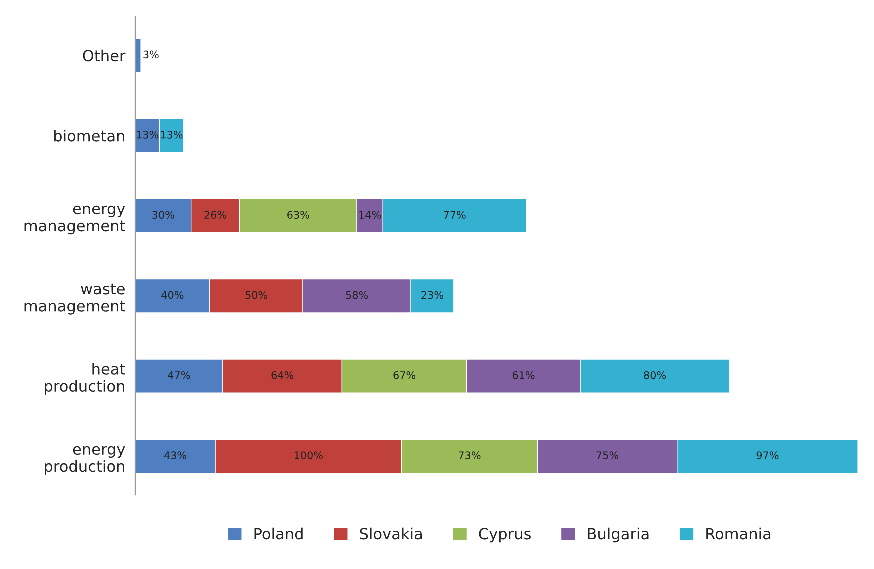 The width and height of the screenshot is (874, 569). Describe the element at coordinates (405, 375) in the screenshot. I see `data-label: 67%` at that location.